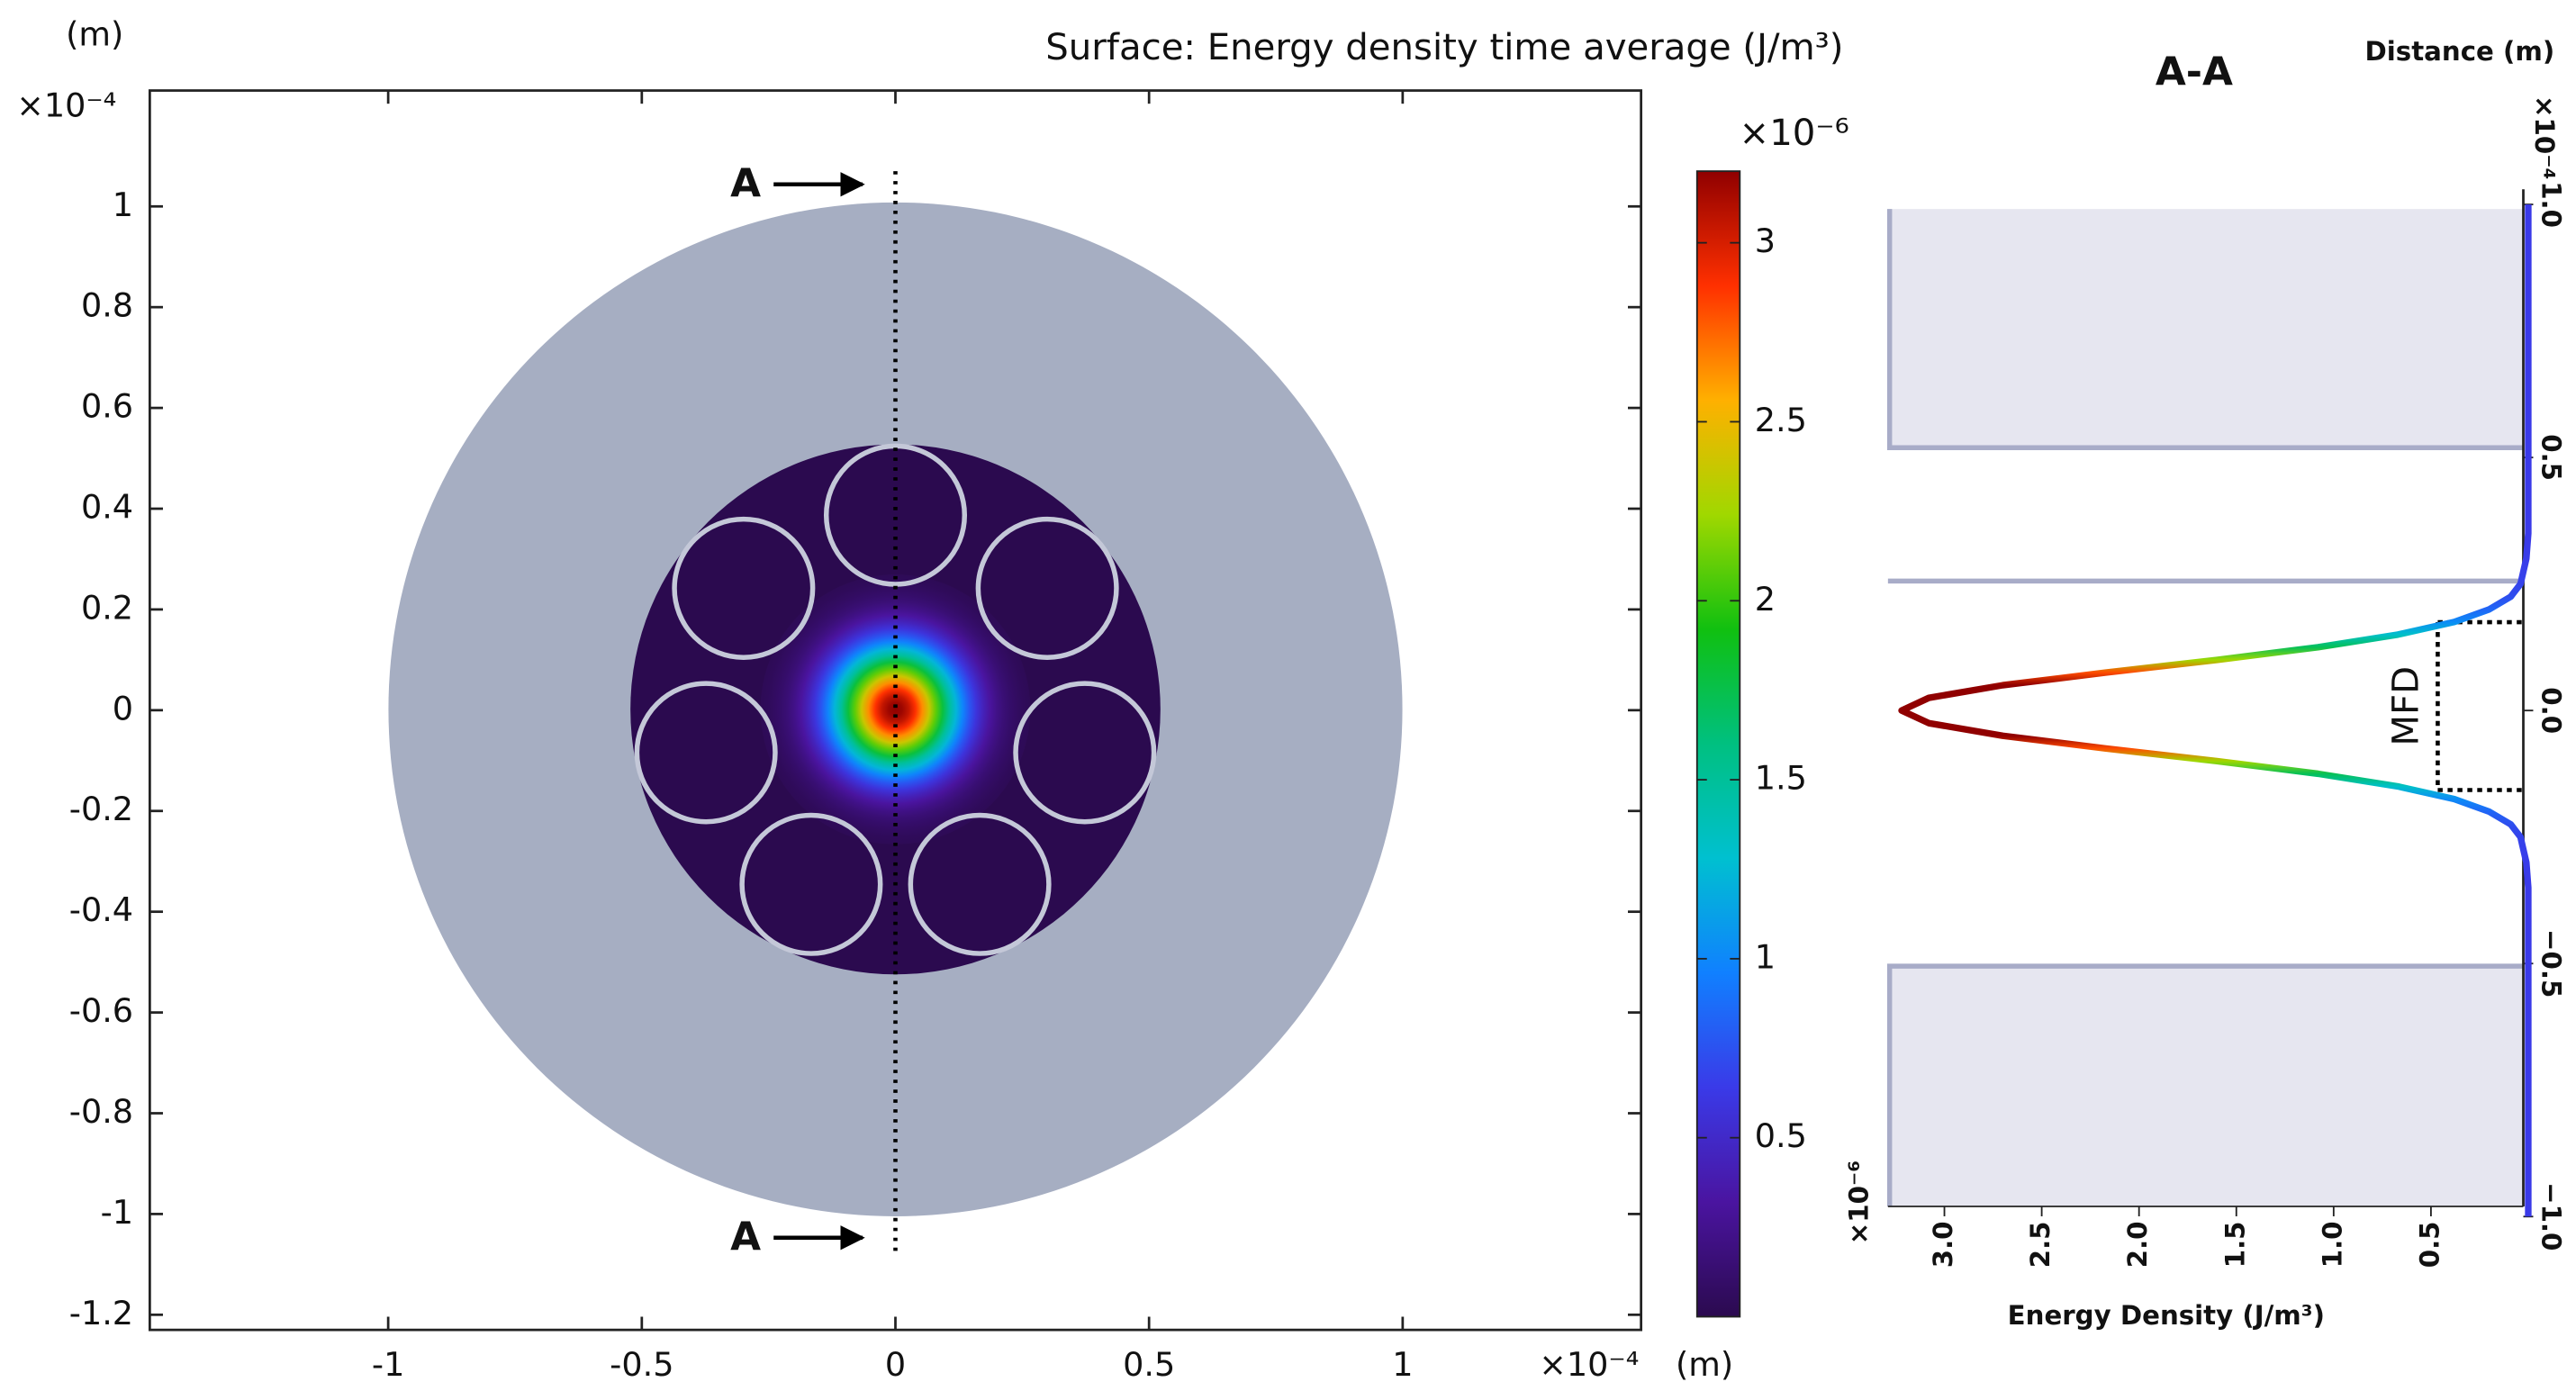  What do you see at coordinates (2137, 1244) in the screenshot?
I see `x-tick-label: 2.0` at bounding box center [2137, 1244].